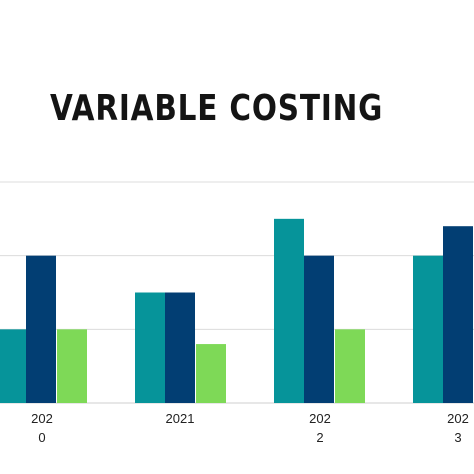  I want to click on bar-series1-cat4, so click(428, 329).